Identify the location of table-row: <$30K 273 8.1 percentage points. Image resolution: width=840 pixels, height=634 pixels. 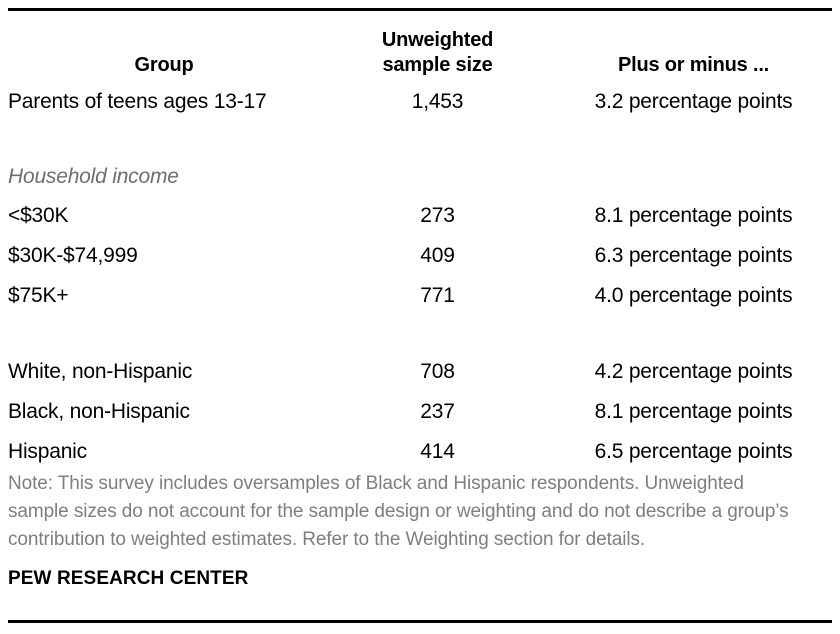
(420, 216).